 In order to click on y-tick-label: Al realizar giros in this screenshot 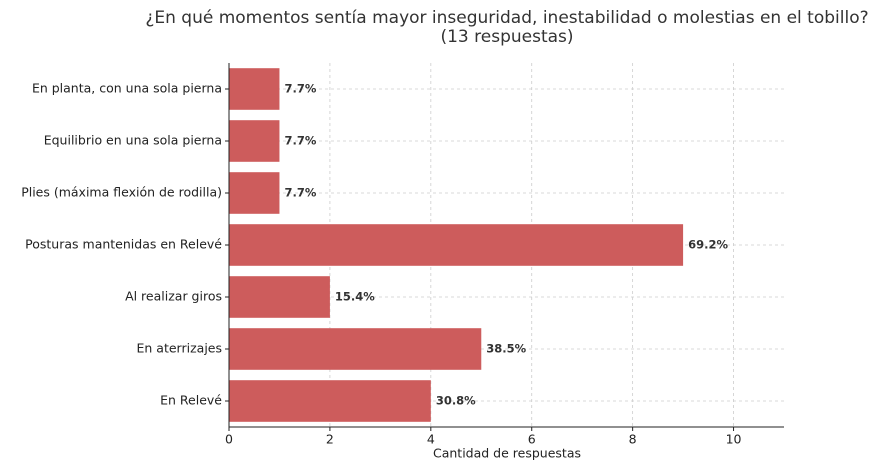, I will do `click(173, 296)`.